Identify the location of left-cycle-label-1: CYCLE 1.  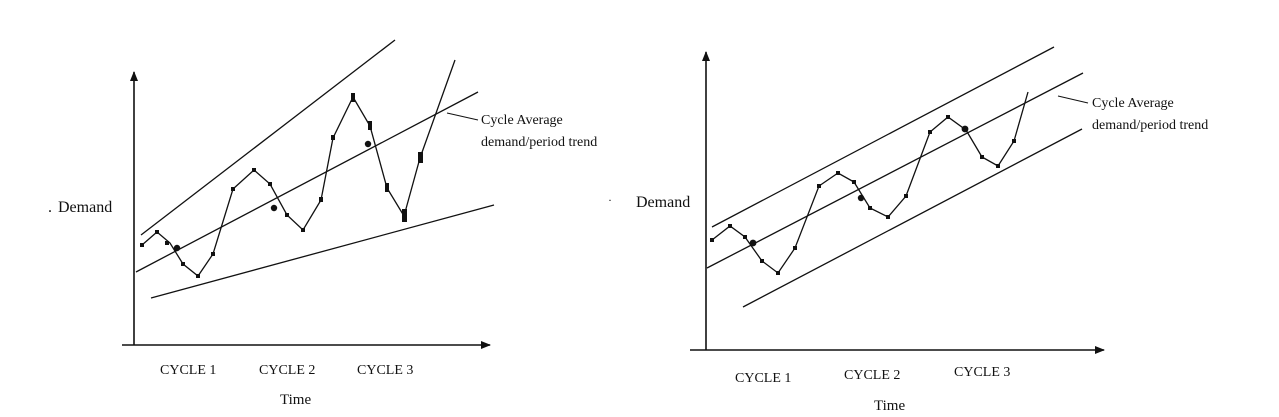
(188, 370).